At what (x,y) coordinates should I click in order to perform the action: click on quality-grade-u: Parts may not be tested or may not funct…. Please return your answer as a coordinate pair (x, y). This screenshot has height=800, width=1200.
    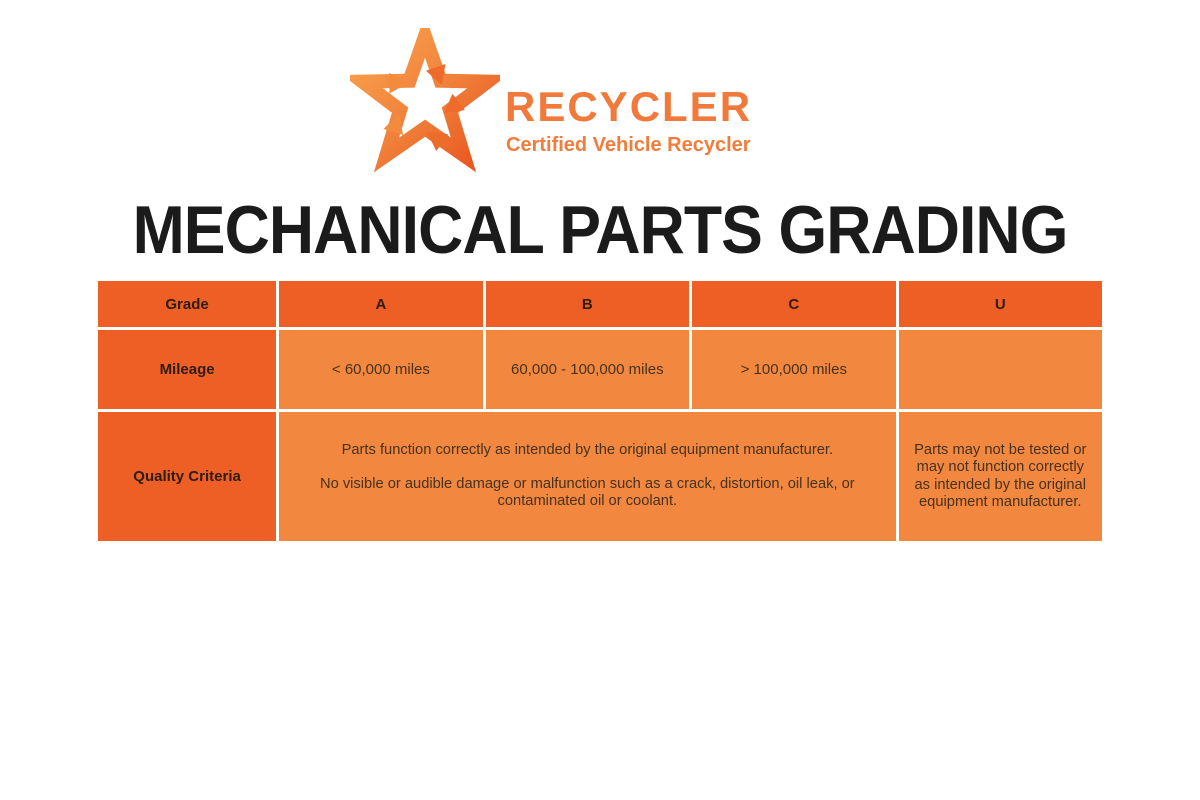
    Looking at the image, I should click on (1000, 476).